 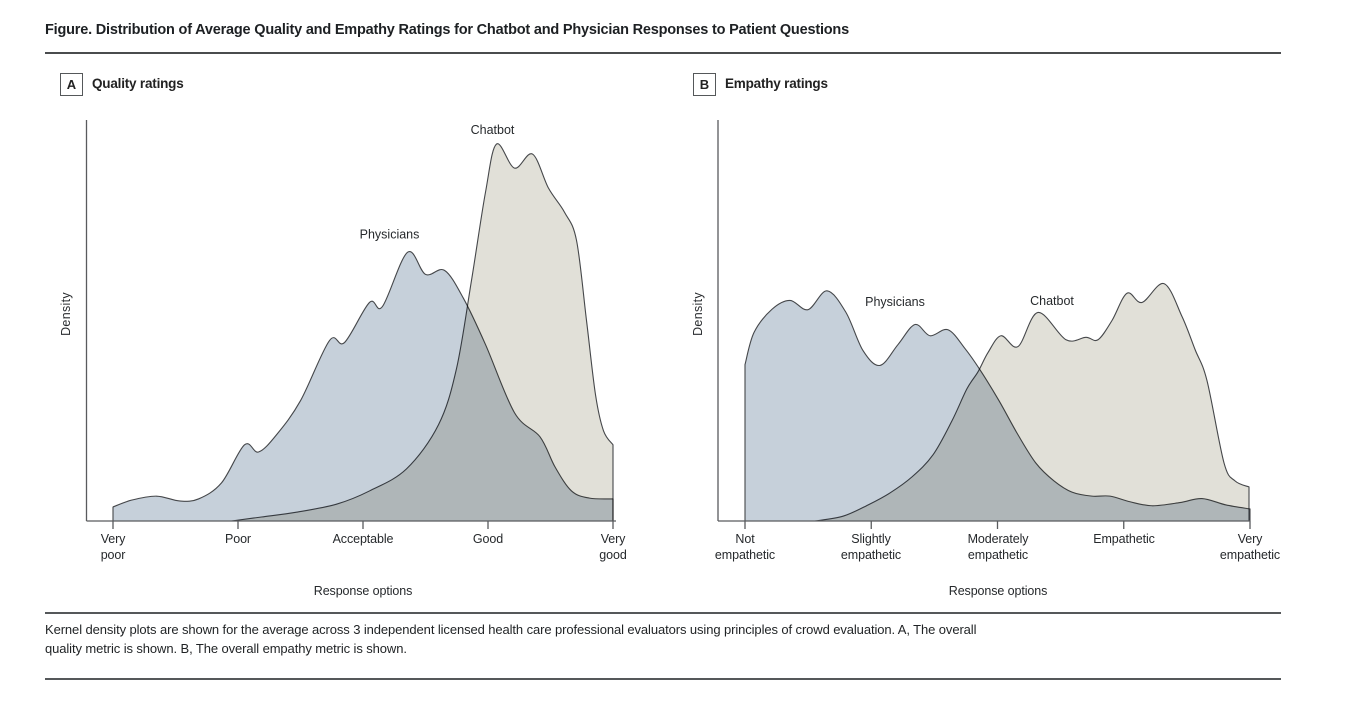 I want to click on tick-slightly-empathetic: Slightly empathetic, so click(x=871, y=547).